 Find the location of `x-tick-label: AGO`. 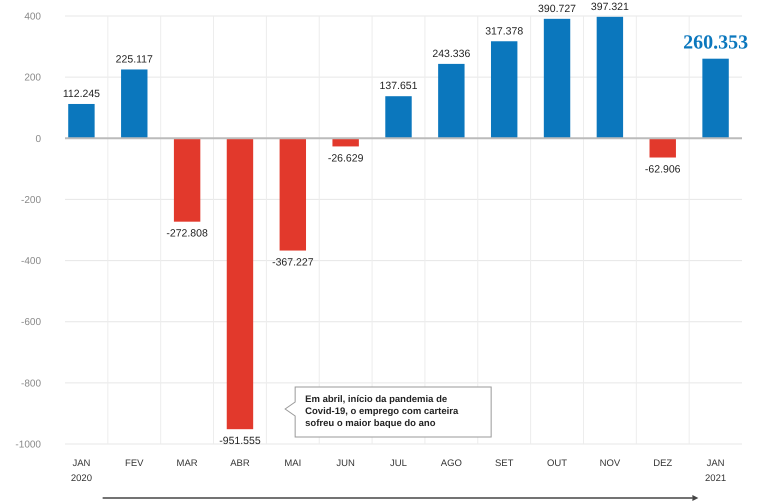

x-tick-label: AGO is located at coordinates (451, 463).